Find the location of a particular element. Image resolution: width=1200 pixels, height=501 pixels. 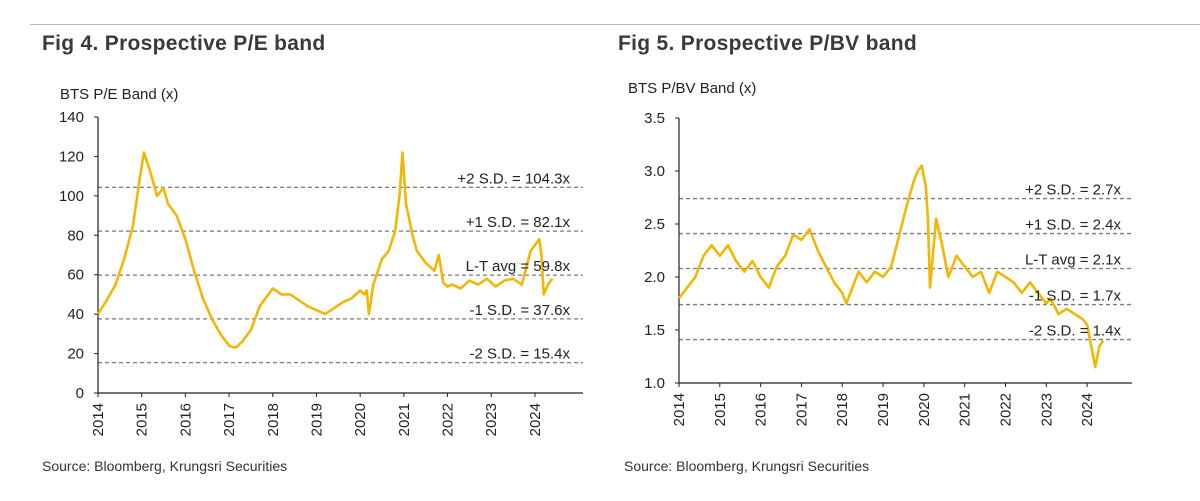

pe-x-tick-label: 2014 is located at coordinates (98, 419).